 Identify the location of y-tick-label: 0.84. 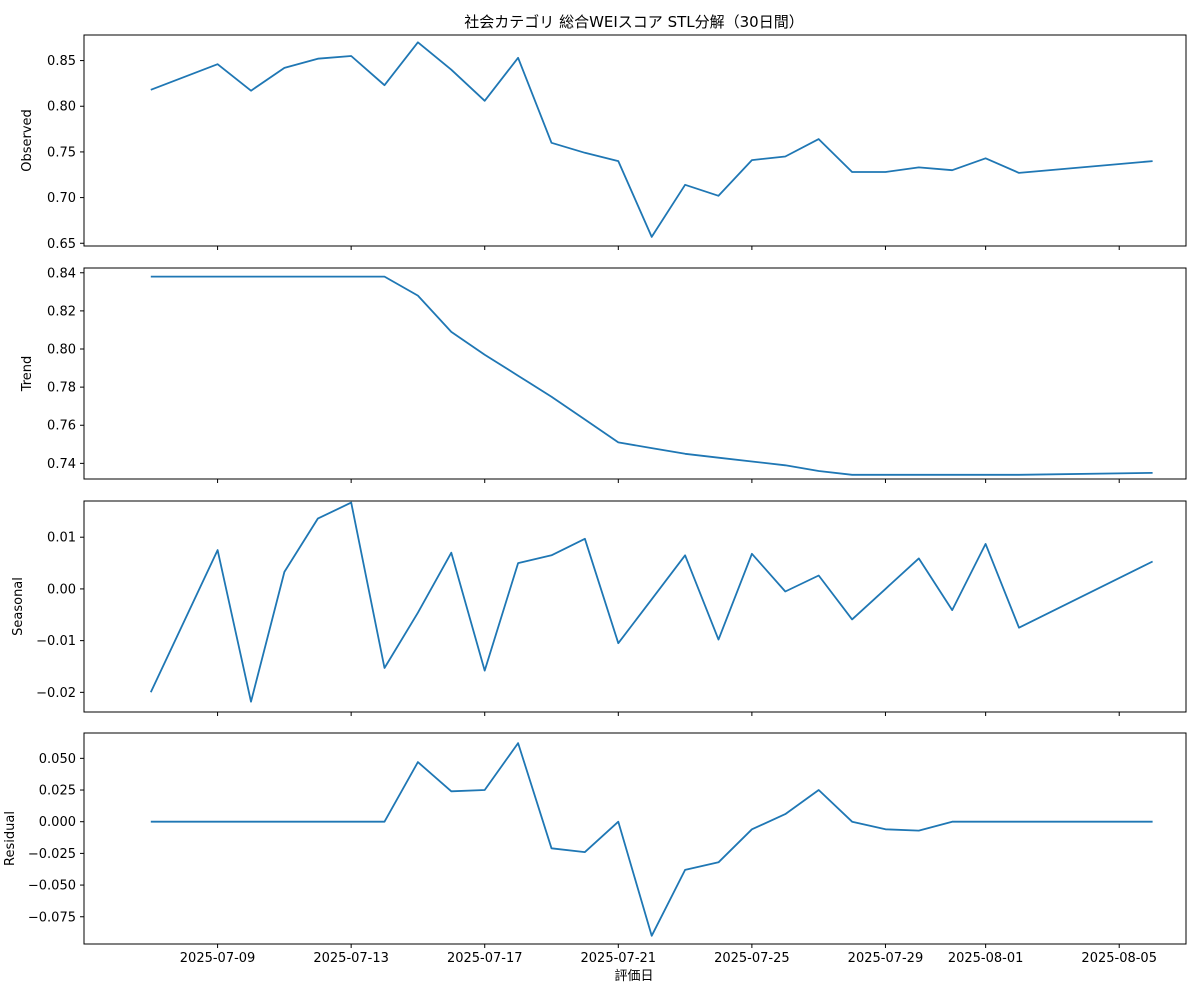
(61, 273).